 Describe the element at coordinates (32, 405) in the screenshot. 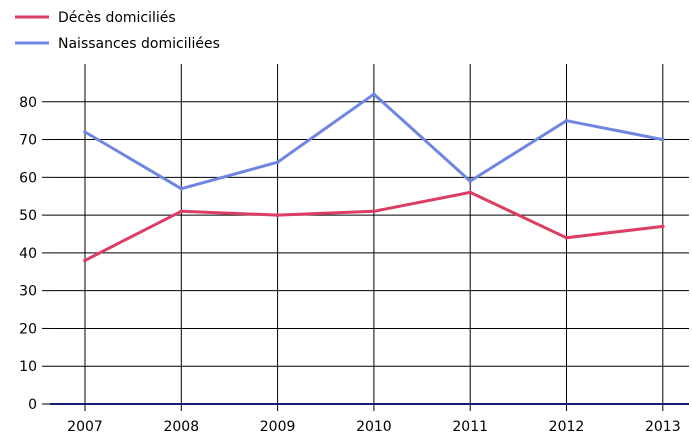

I see `y-tick-label: 0` at that location.